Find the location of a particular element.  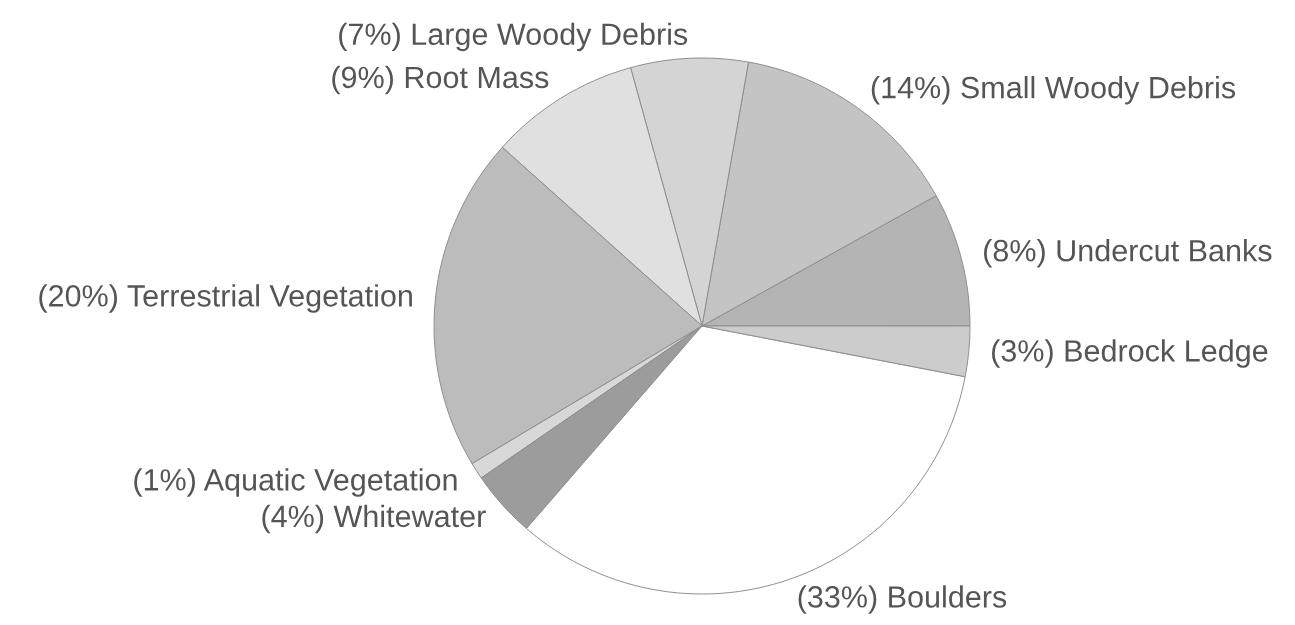

slice-label: (20%) Terrestrial Vegetation is located at coordinates (225, 298).